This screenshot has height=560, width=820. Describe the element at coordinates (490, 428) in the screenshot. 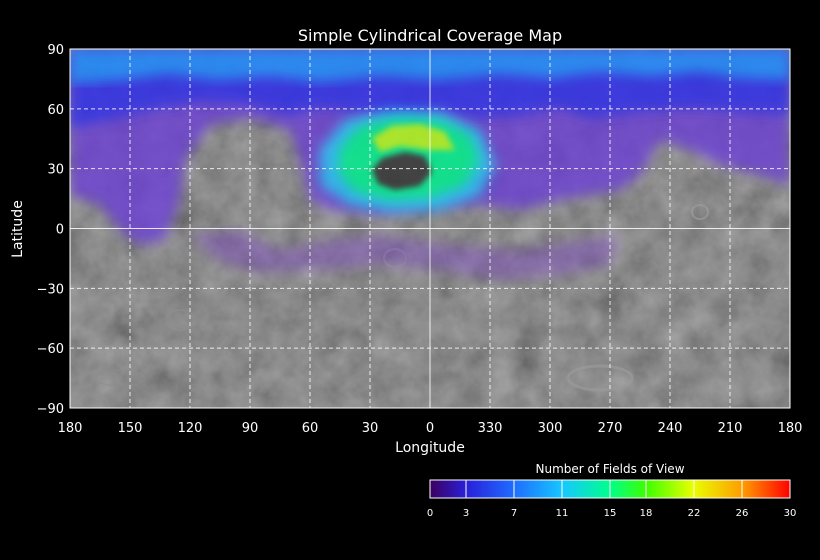

I see `longitude-tick-label: 330` at that location.